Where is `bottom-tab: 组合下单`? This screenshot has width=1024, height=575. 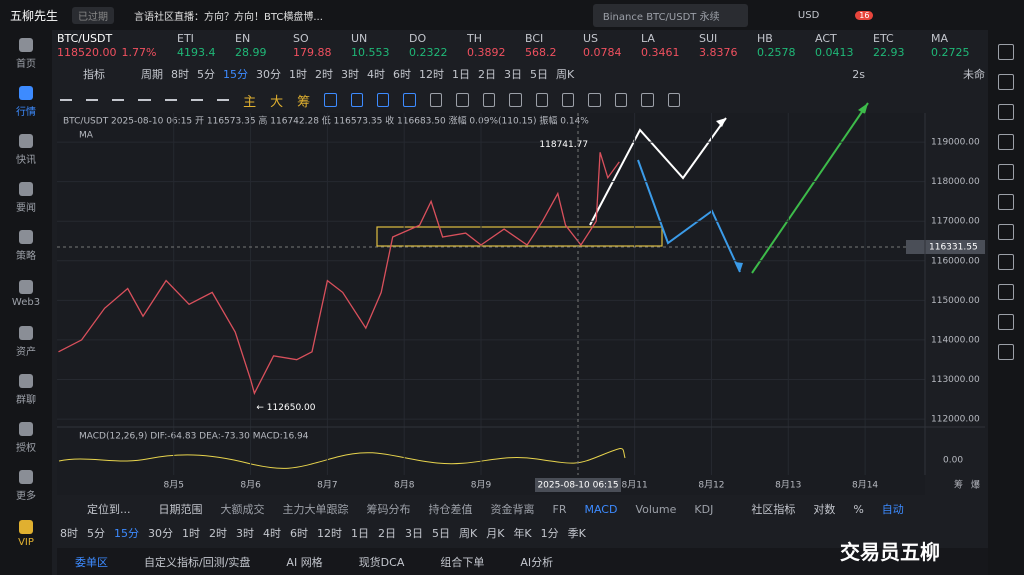 bottom-tab: 组合下单 is located at coordinates (462, 562).